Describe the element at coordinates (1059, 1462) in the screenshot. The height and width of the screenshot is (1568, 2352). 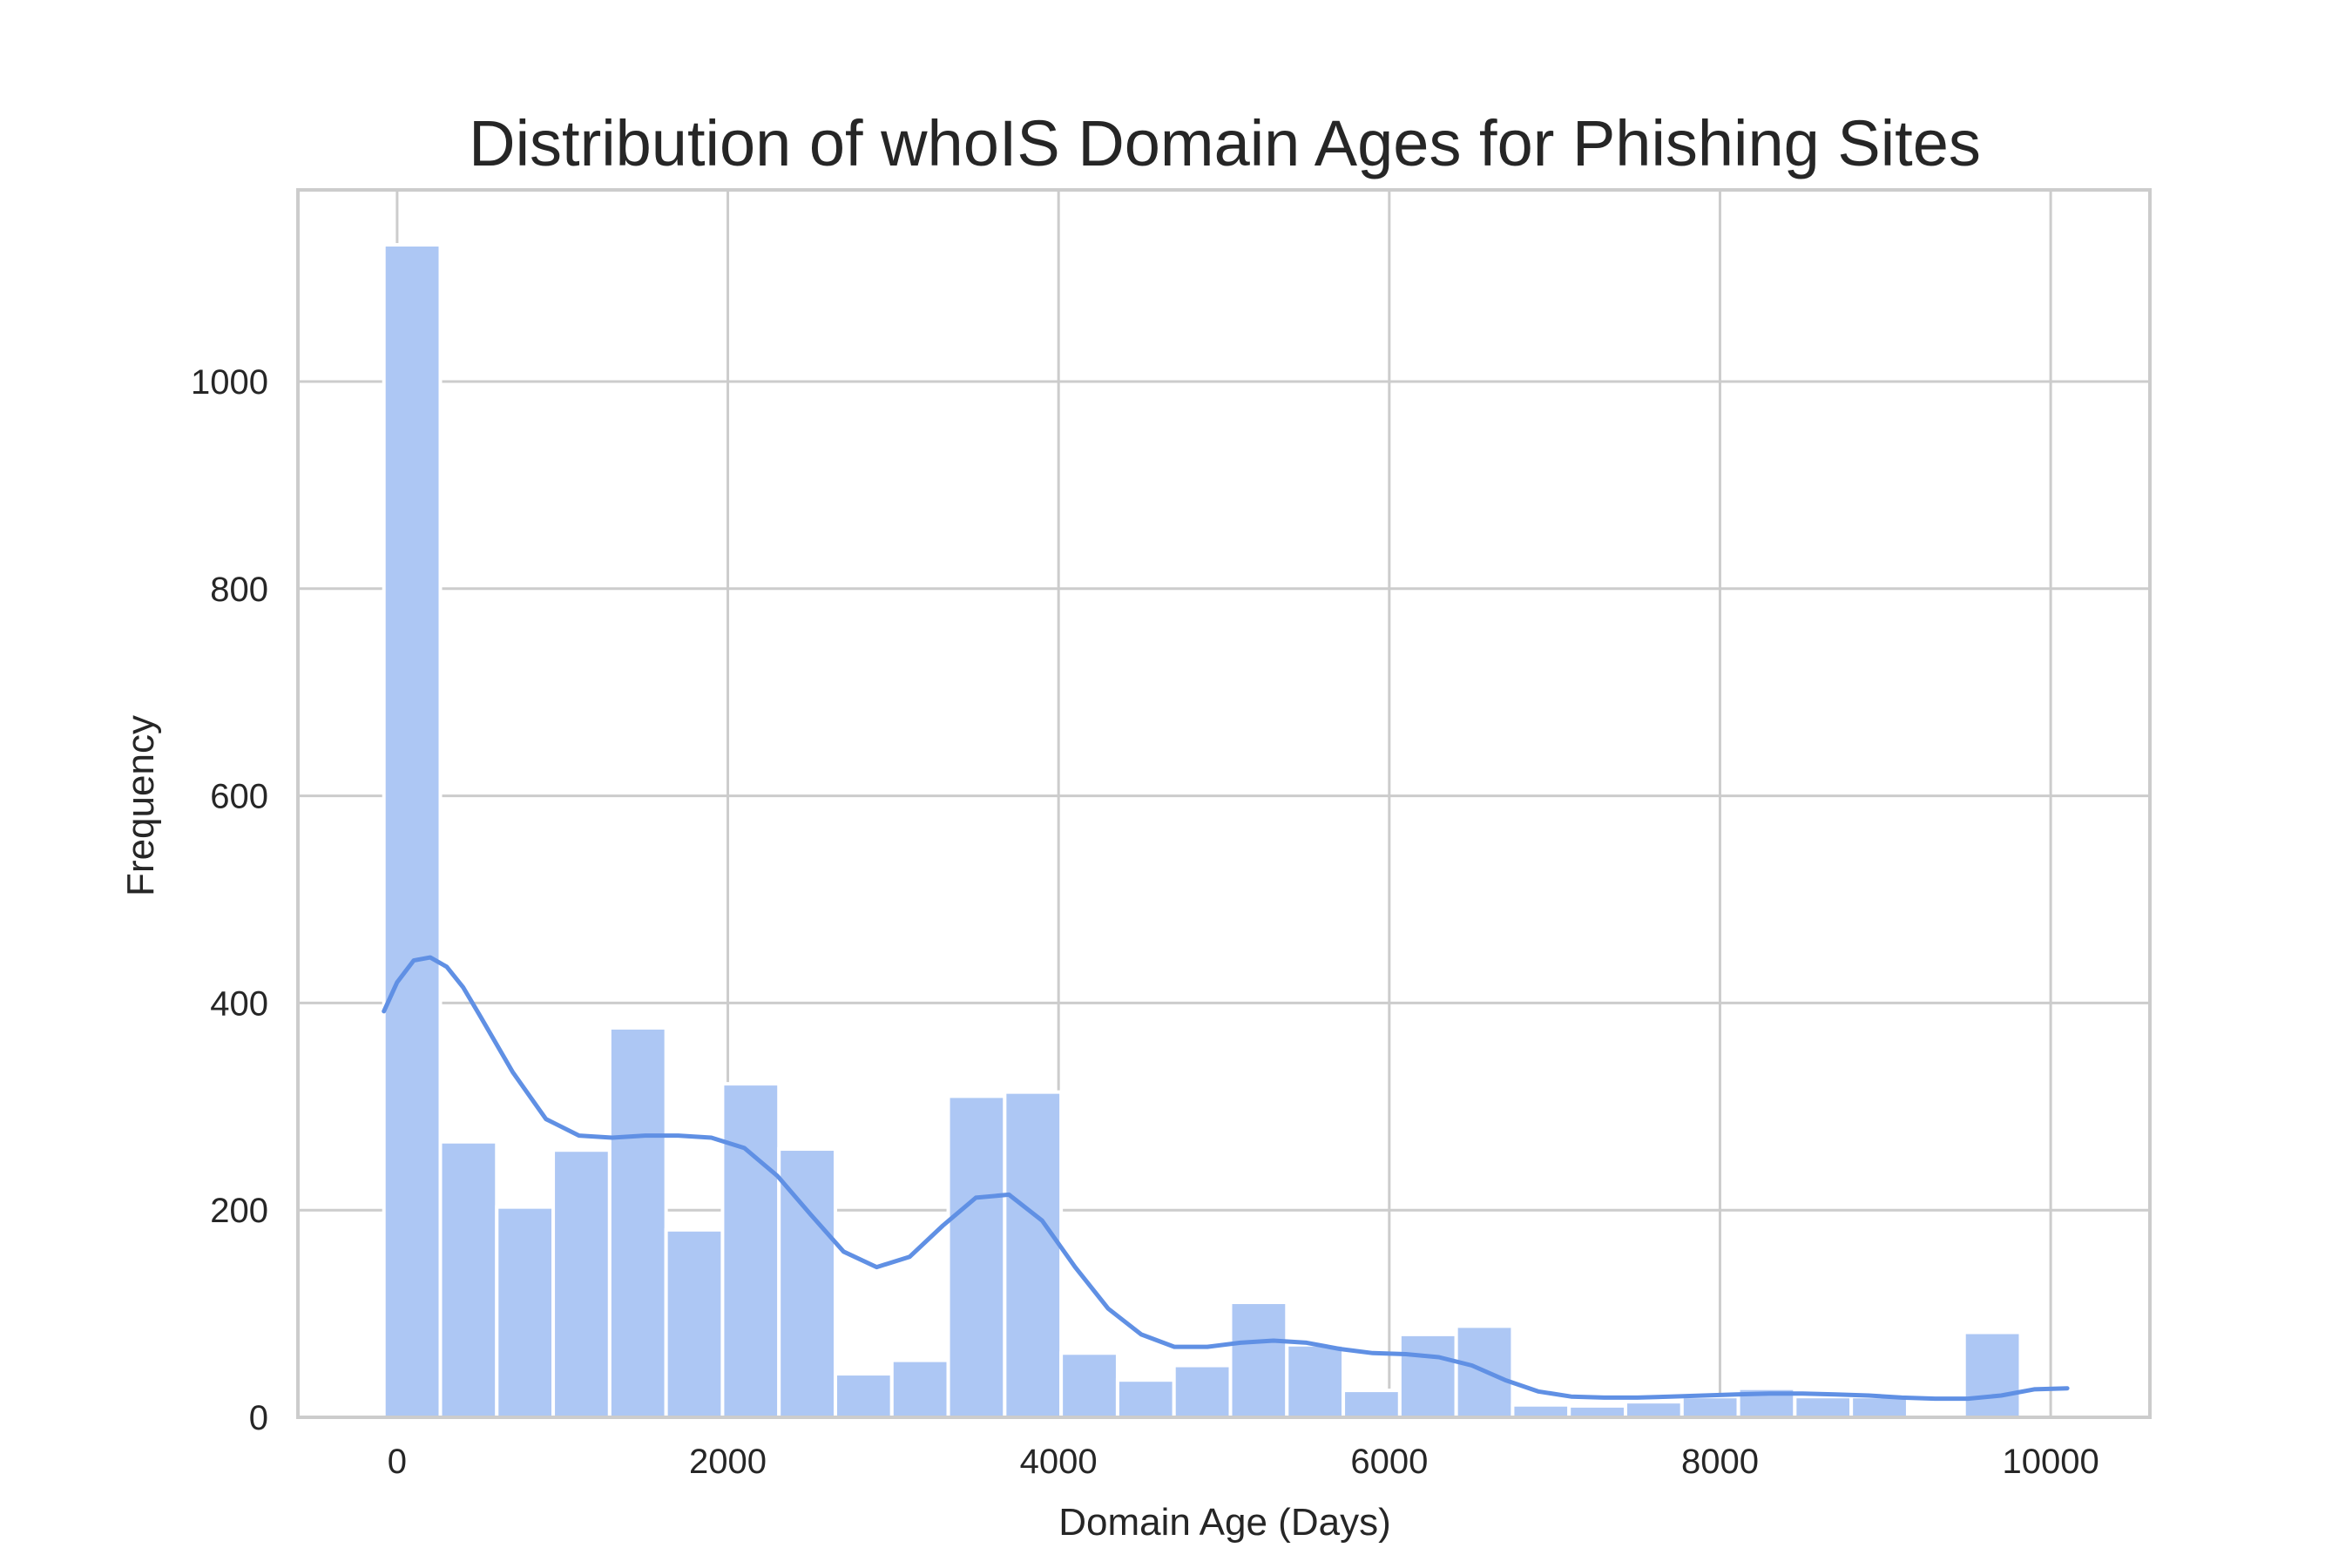
I see `x-tick-label-2: 4000` at that location.